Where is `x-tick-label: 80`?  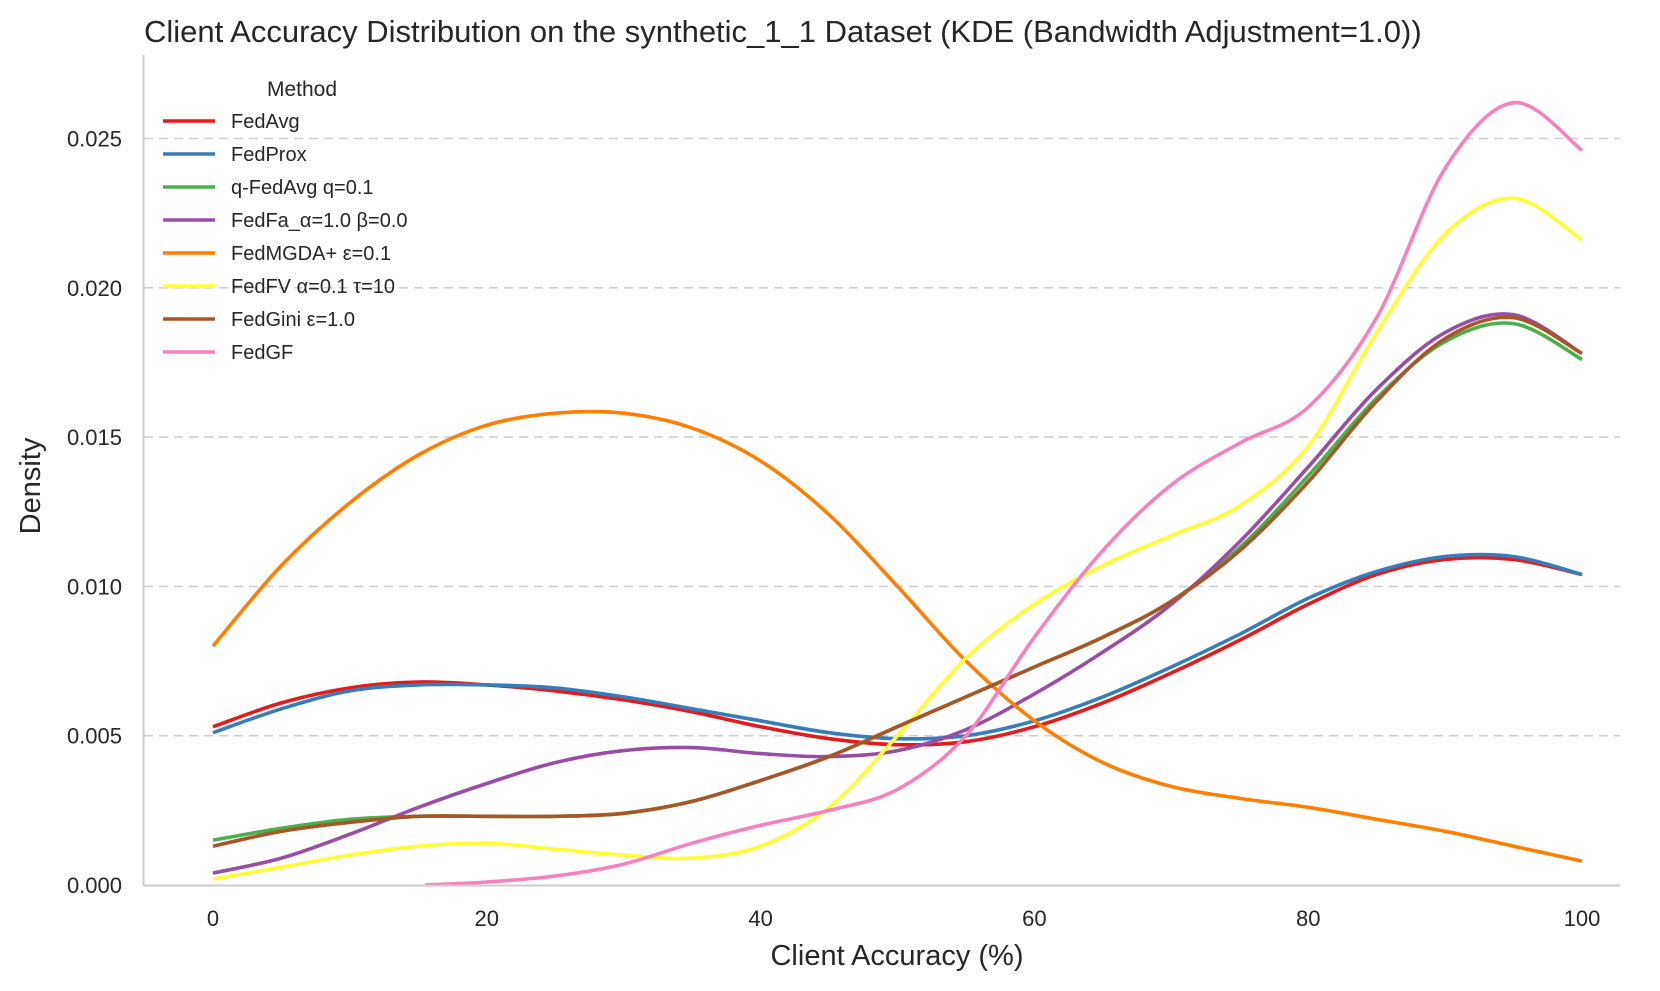
x-tick-label: 80 is located at coordinates (1308, 918).